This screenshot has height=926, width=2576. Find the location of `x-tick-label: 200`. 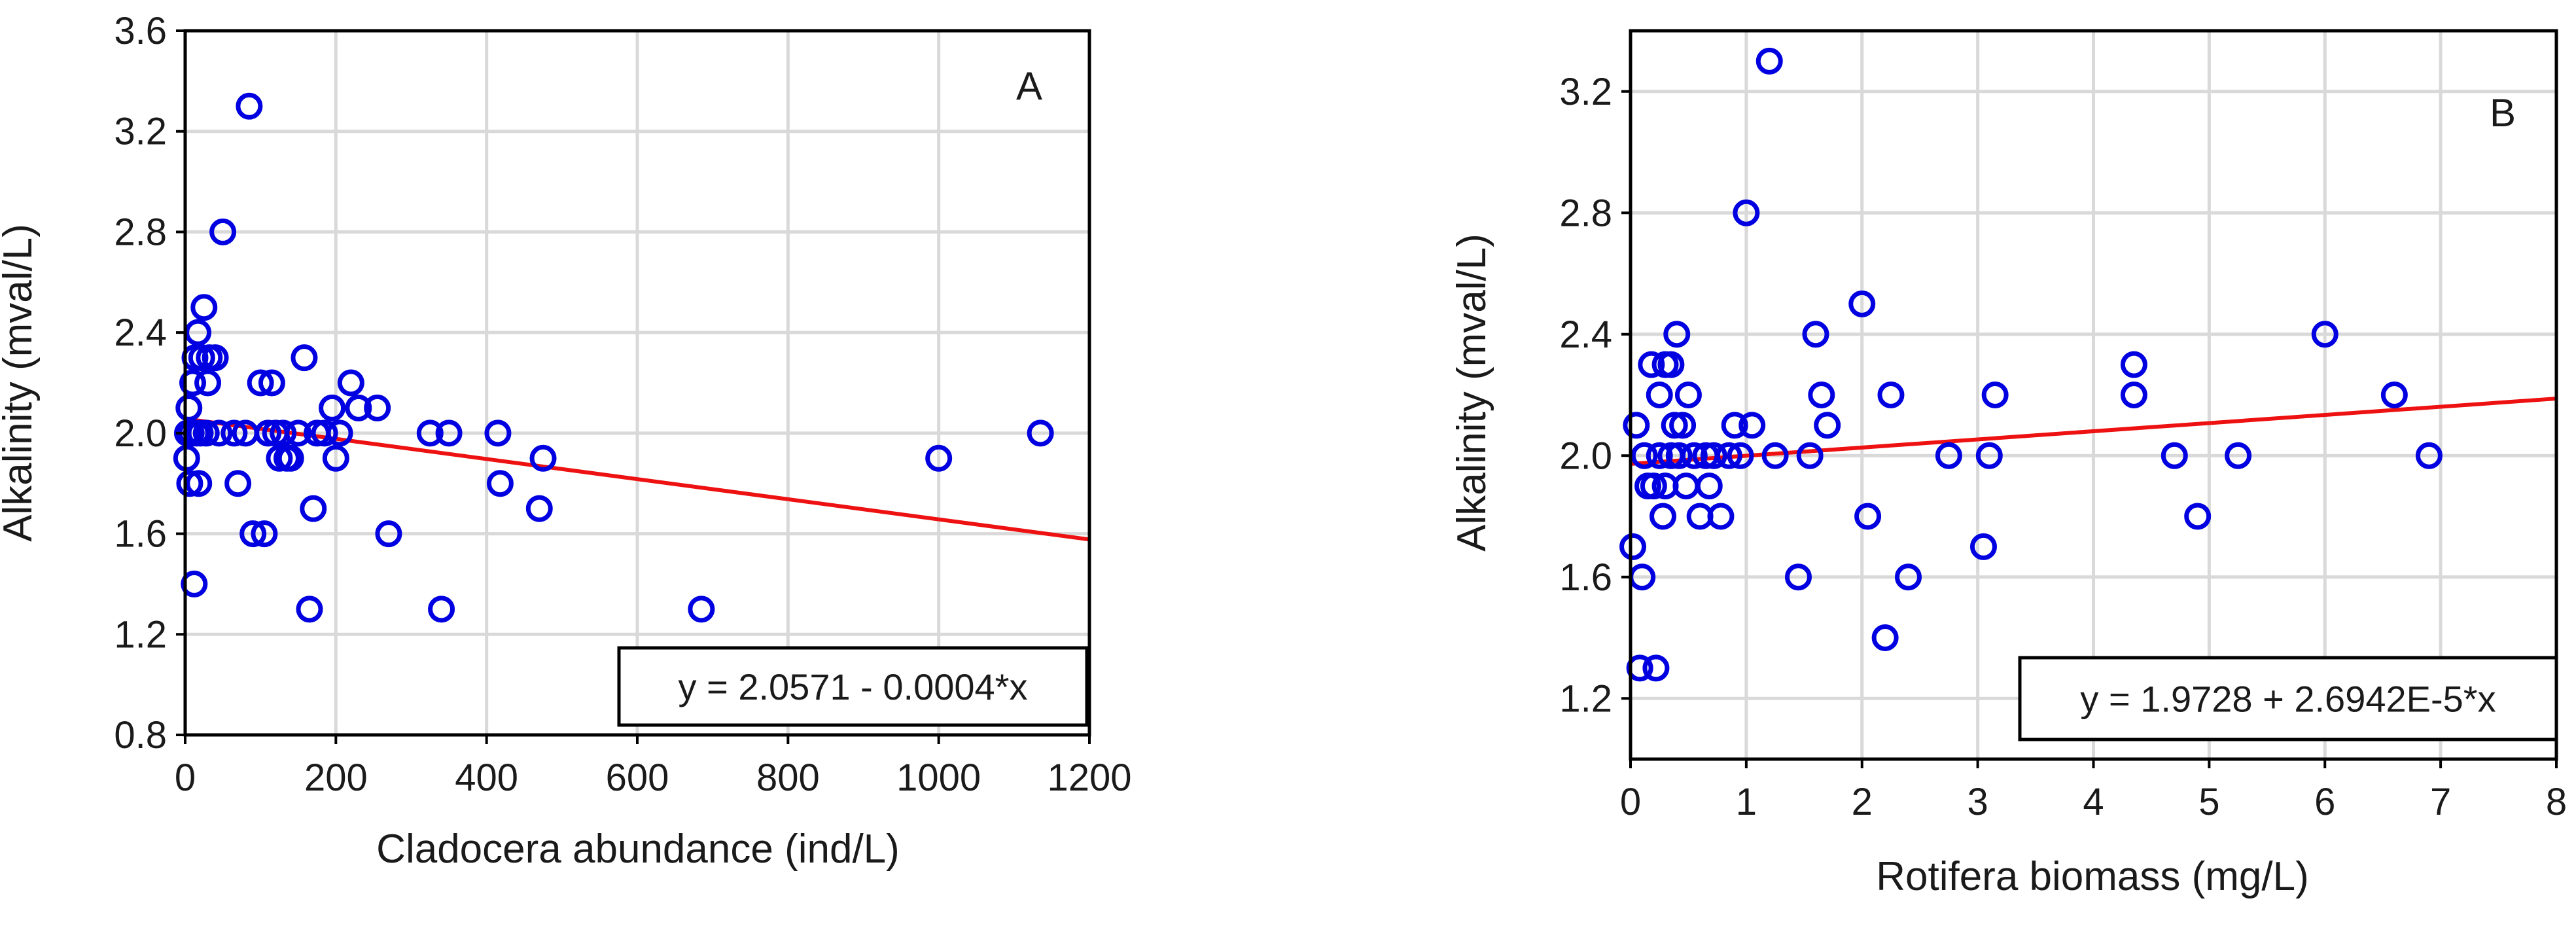

x-tick-label: 200 is located at coordinates (336, 778).